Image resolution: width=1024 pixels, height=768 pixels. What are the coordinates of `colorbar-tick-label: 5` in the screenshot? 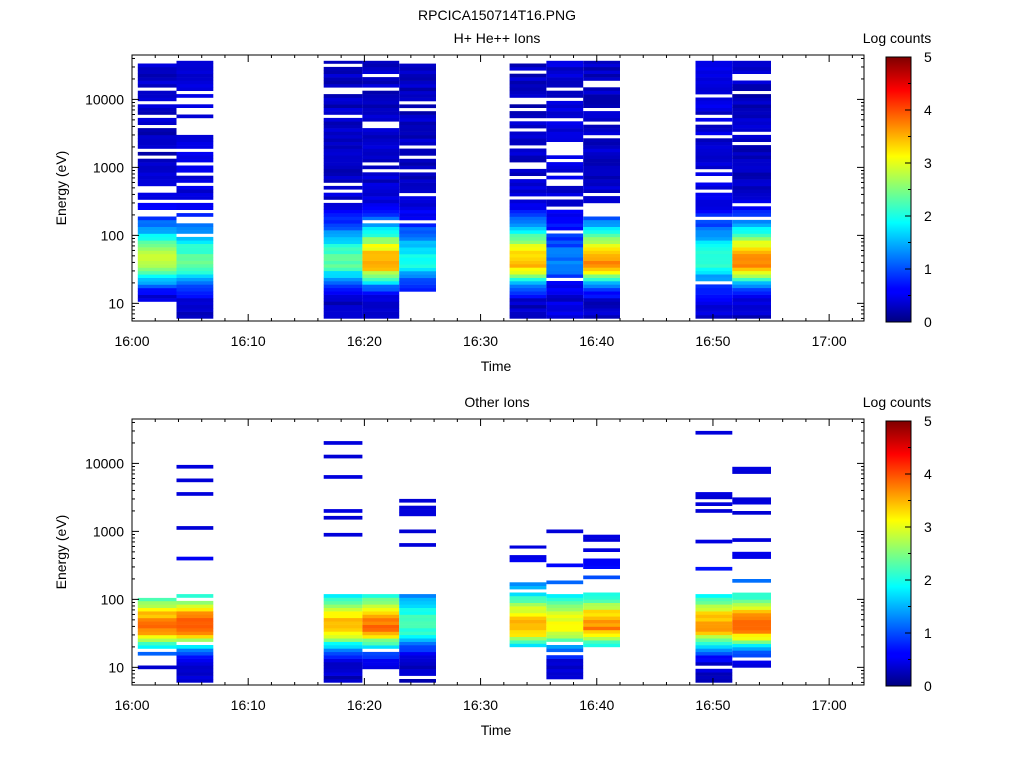 It's located at (928, 57).